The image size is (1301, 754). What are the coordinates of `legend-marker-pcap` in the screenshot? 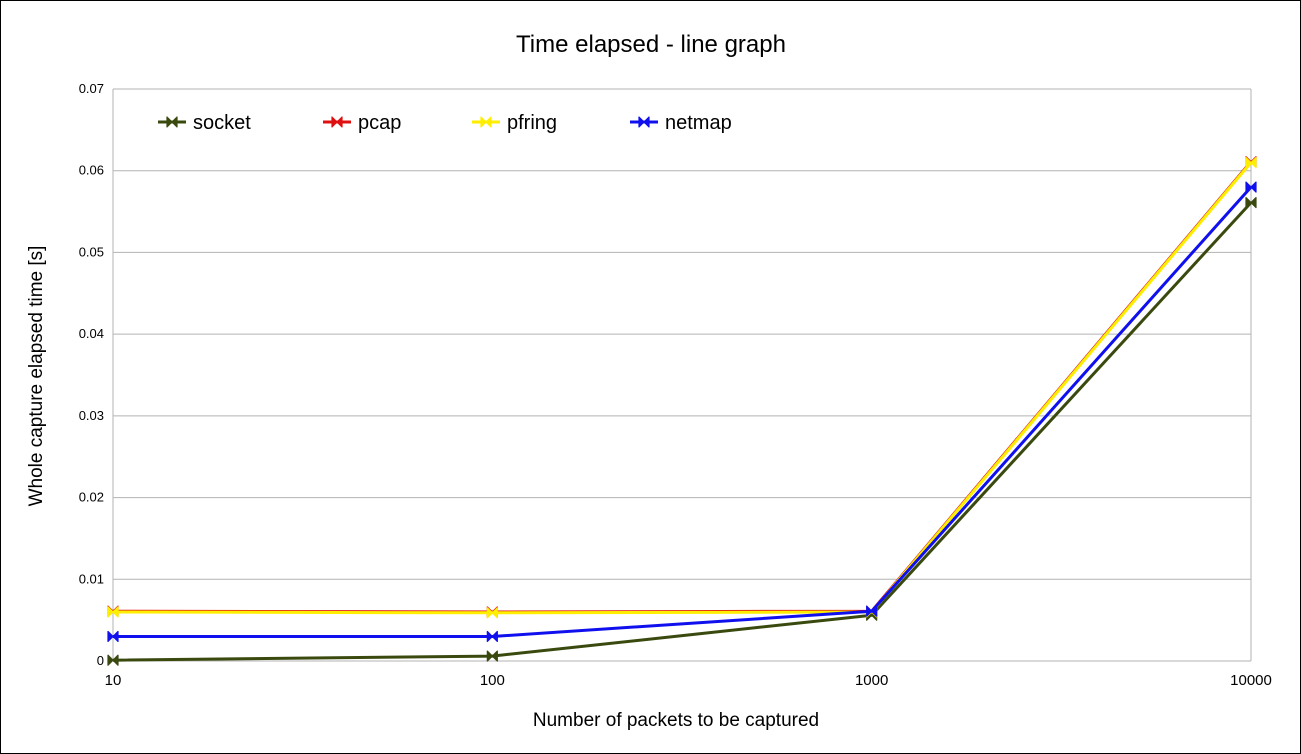 It's located at (337, 122).